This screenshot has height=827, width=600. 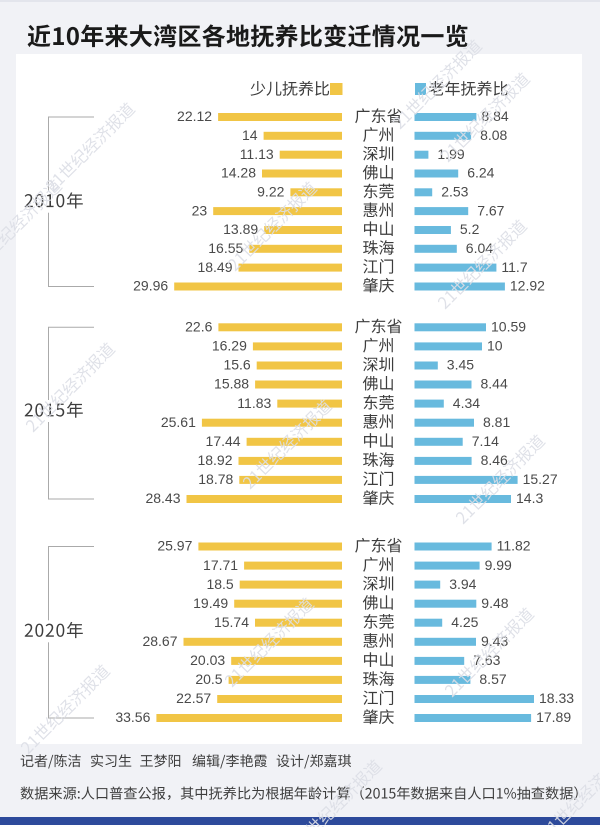 What do you see at coordinates (194, 116) in the screenshot?
I see `svg-text: 22.12` at bounding box center [194, 116].